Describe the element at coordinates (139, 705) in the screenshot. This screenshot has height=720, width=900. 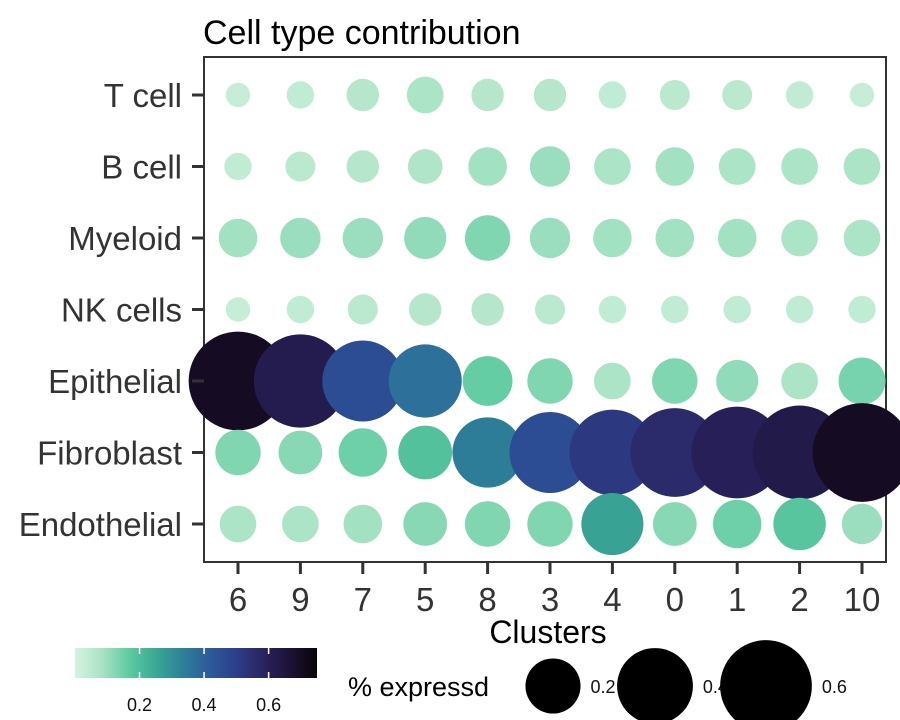
I see `color-legend-label: 0.2` at that location.